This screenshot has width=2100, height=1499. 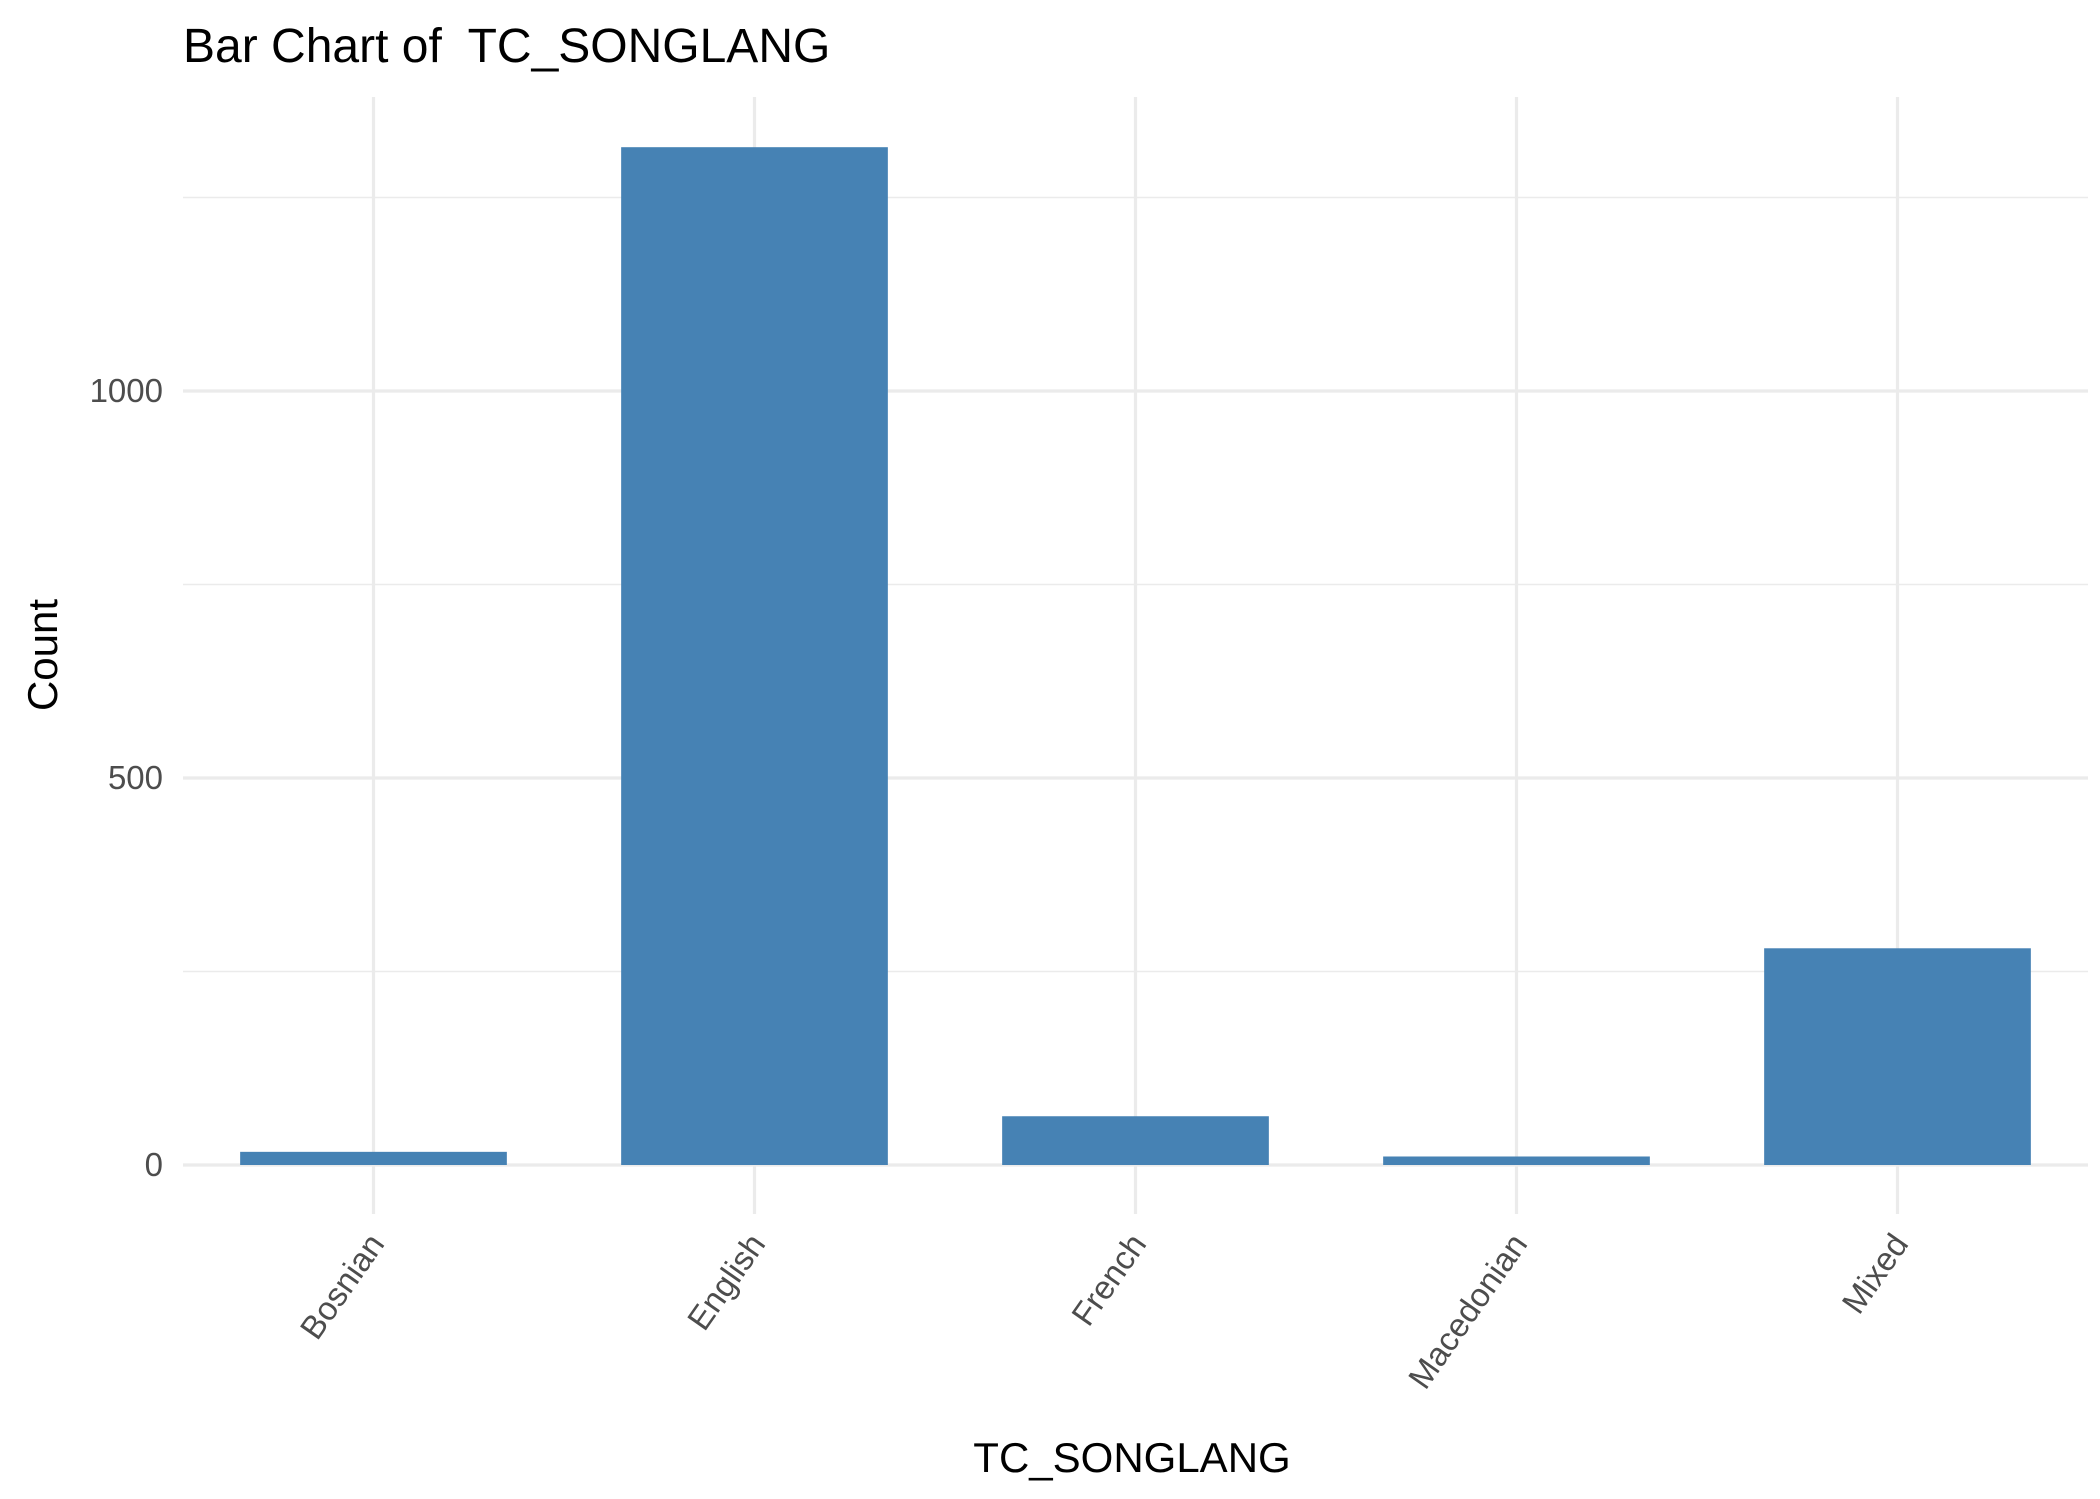 I want to click on bar-mixed, so click(x=1897, y=1056).